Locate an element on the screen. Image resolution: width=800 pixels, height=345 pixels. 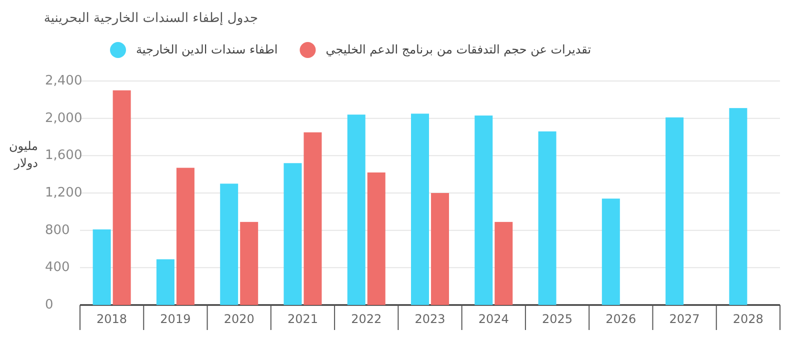
x-tick-label: 2026 is located at coordinates (621, 319).